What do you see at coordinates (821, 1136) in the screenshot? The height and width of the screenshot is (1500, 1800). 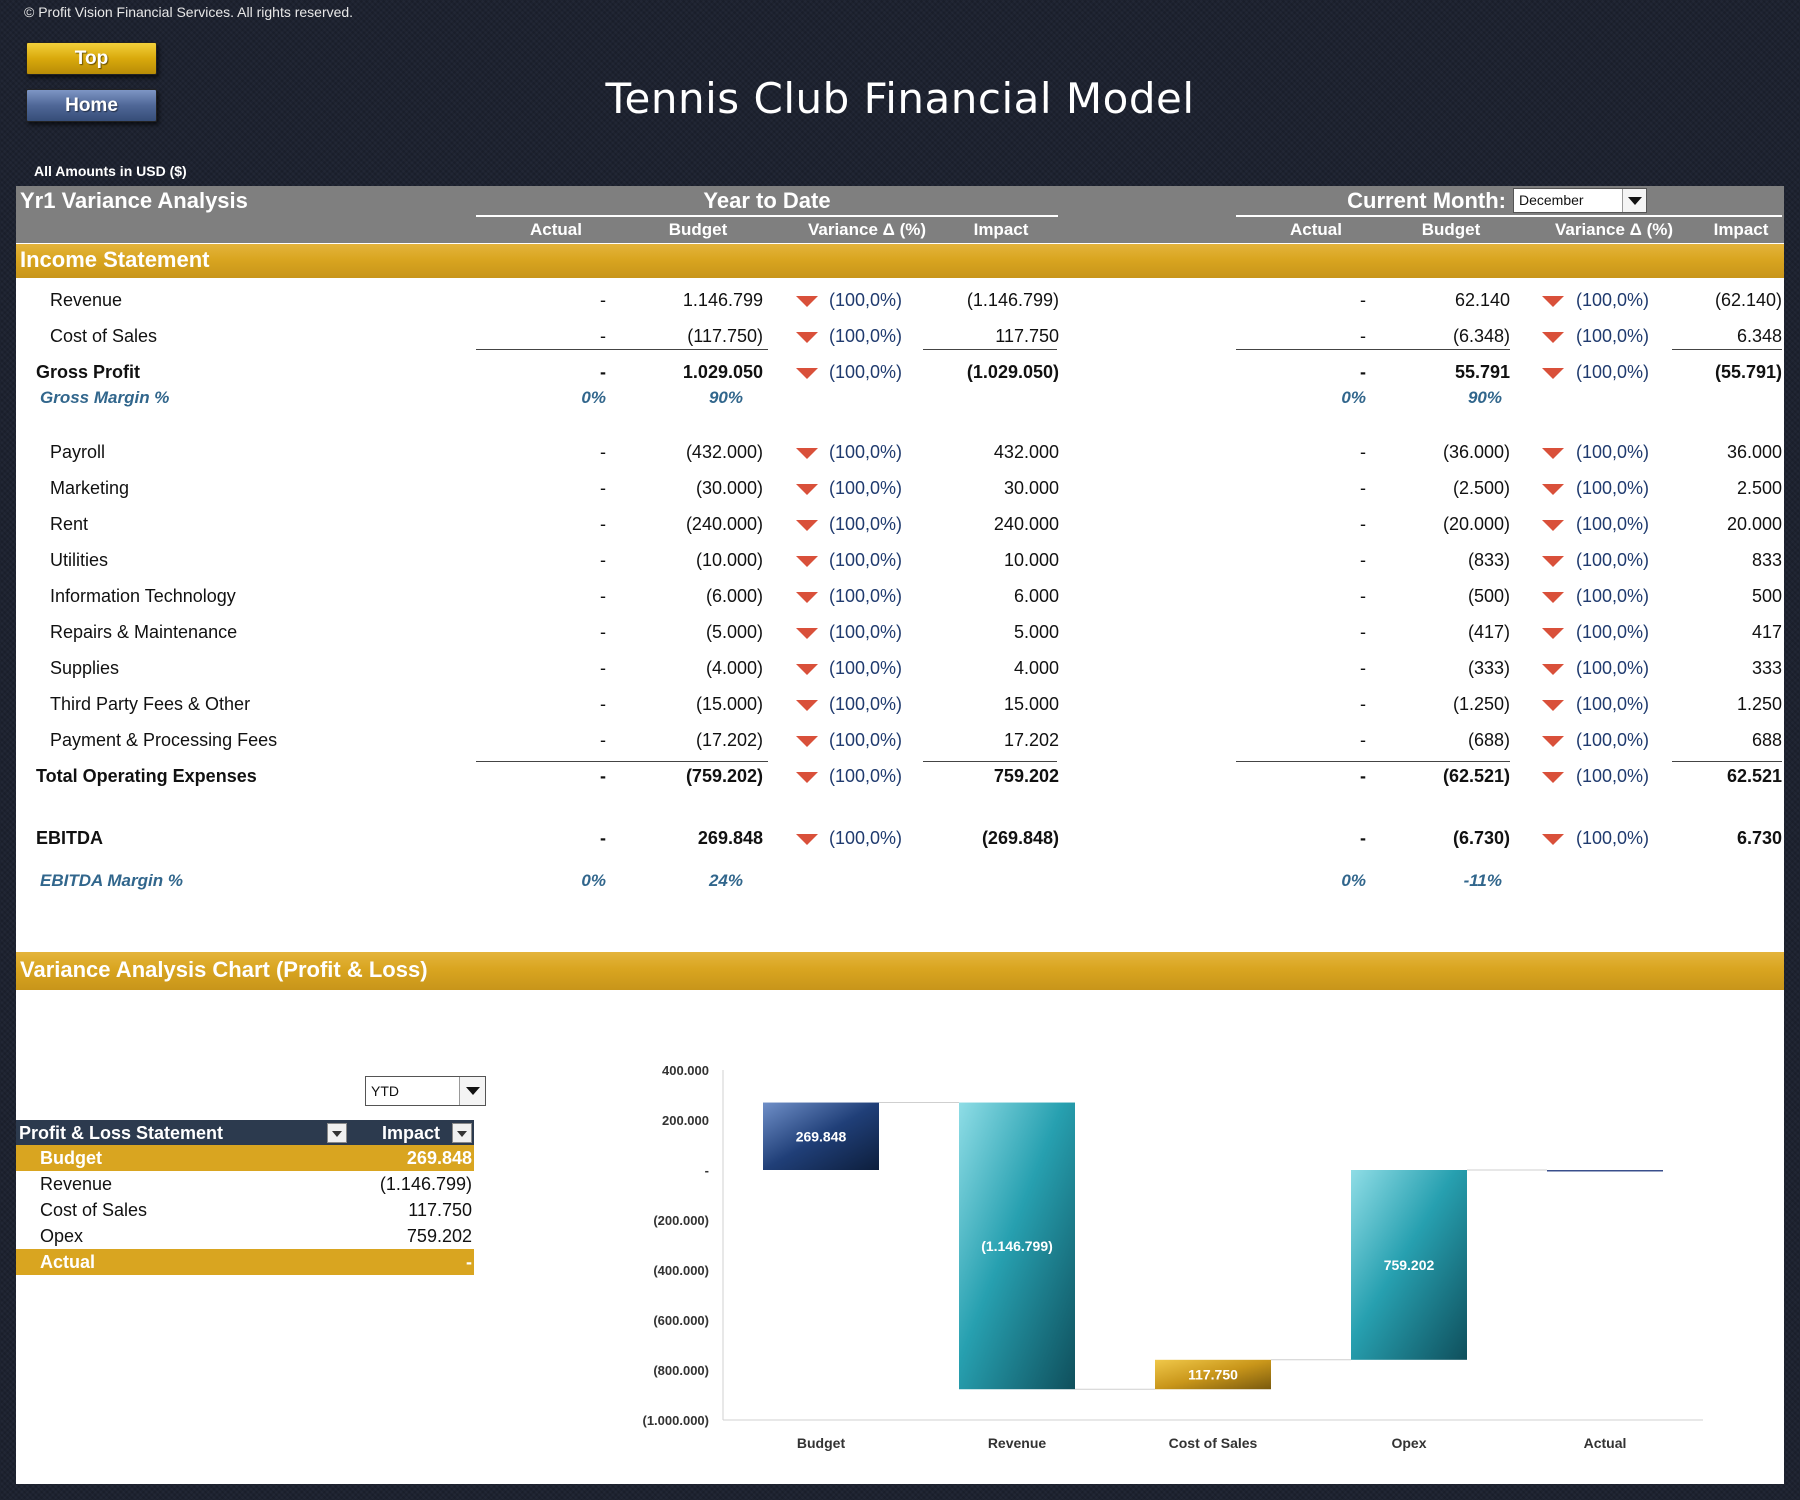 I see `bar-data-label: 269.848` at bounding box center [821, 1136].